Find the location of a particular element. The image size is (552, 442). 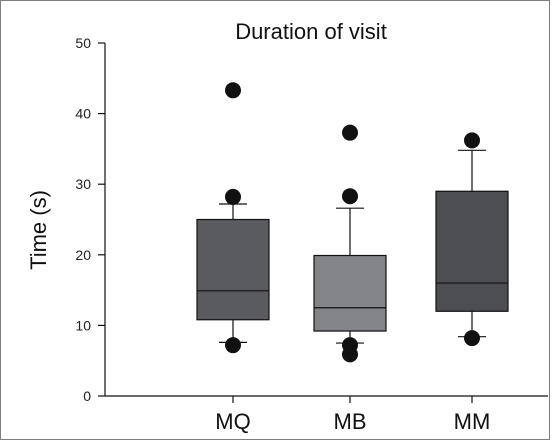

x-tick-label-mq: MQ is located at coordinates (232, 421).